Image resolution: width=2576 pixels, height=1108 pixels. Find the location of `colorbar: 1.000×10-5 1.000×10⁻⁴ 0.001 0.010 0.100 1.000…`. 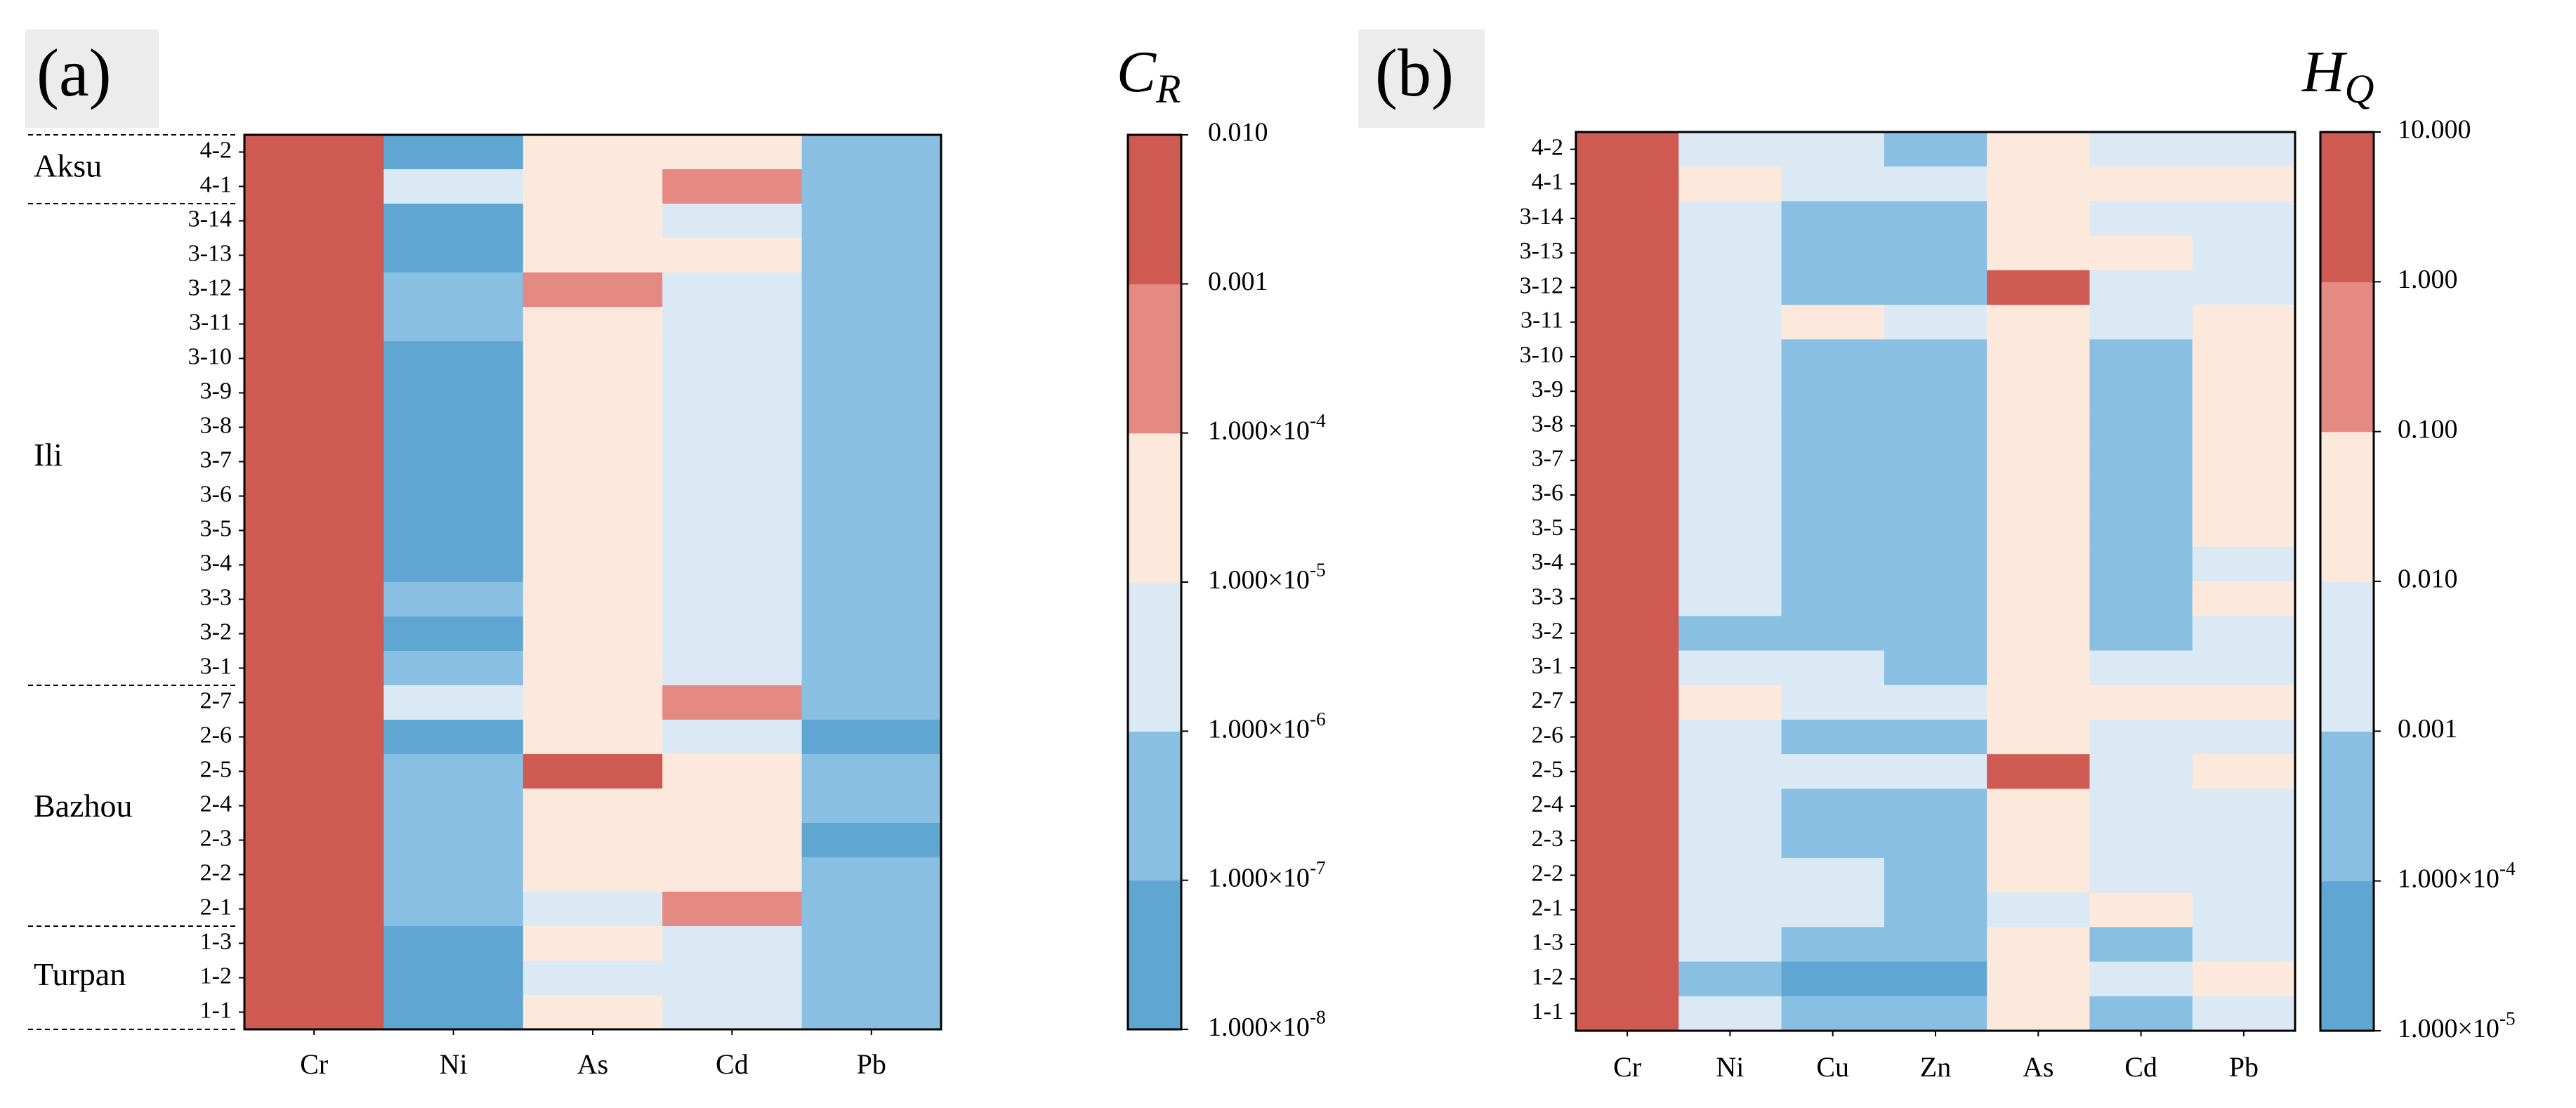

colorbar: 1.000×10-5 1.000×10⁻⁴ 0.001 0.010 0.100 1.000… is located at coordinates (2417, 579).